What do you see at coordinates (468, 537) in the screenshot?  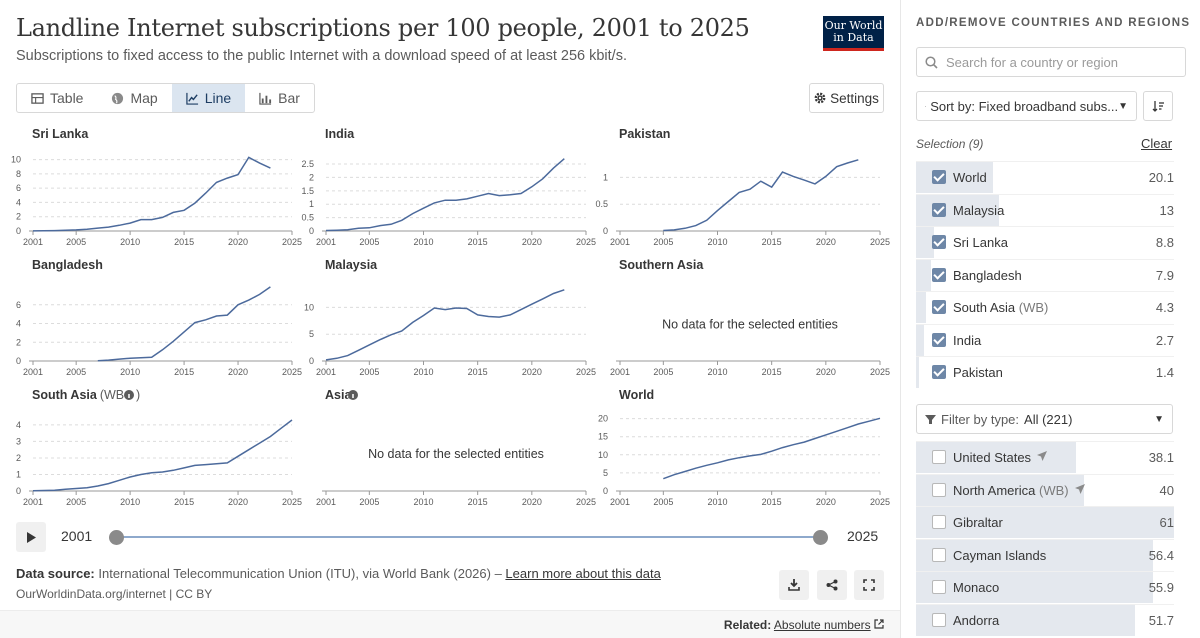 I see `timeline-track` at bounding box center [468, 537].